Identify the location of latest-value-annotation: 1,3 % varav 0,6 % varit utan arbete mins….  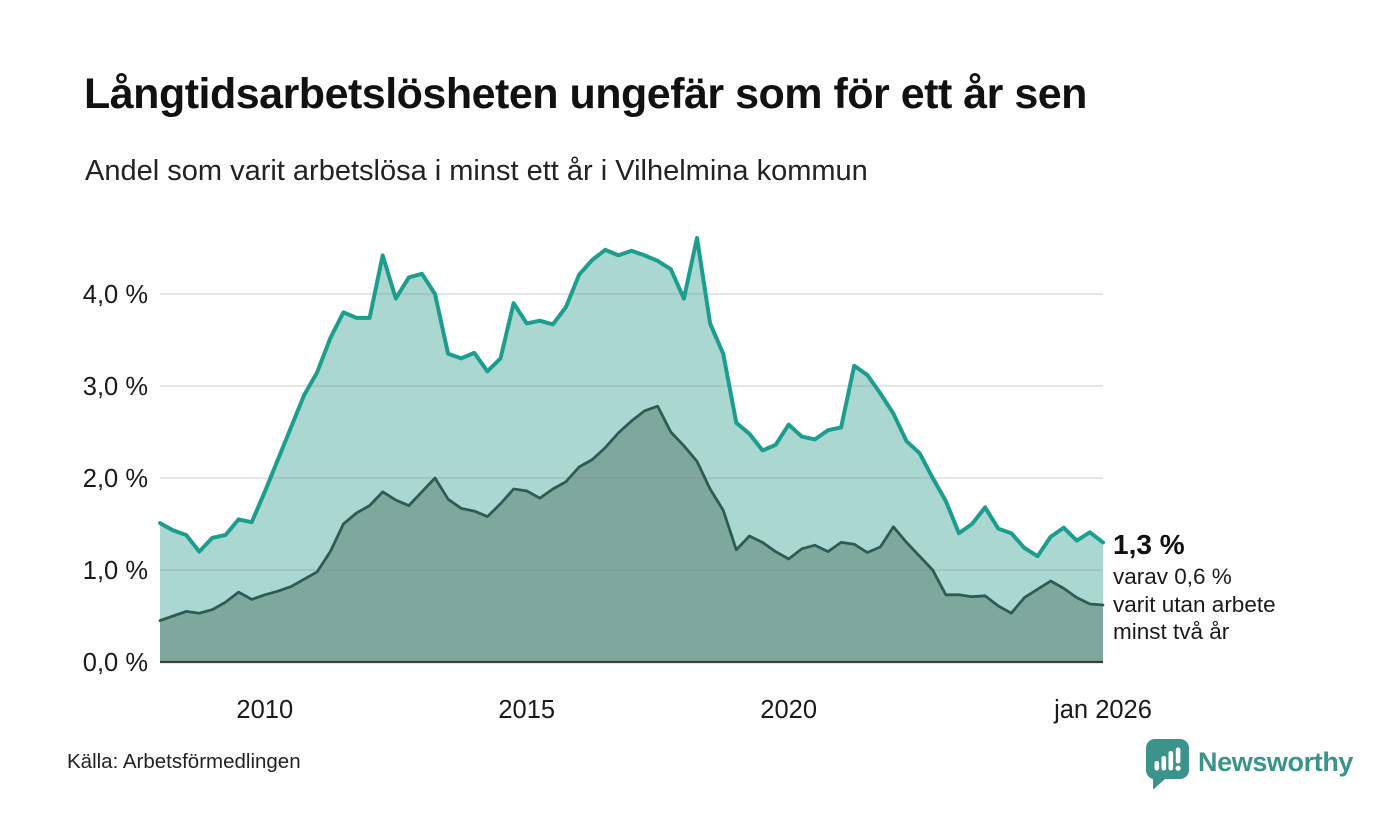
(1238, 586).